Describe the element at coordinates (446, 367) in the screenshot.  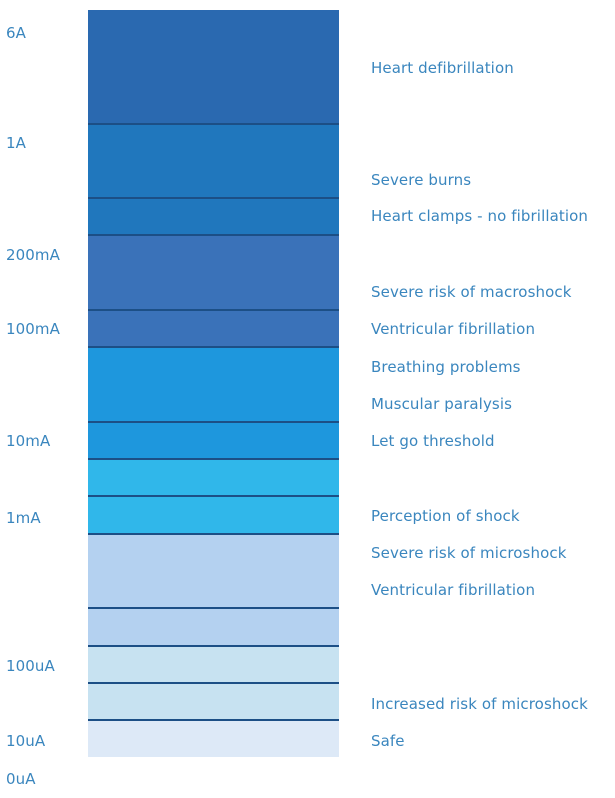
I see `effect-label-breathing-problems: Breathing problems` at that location.